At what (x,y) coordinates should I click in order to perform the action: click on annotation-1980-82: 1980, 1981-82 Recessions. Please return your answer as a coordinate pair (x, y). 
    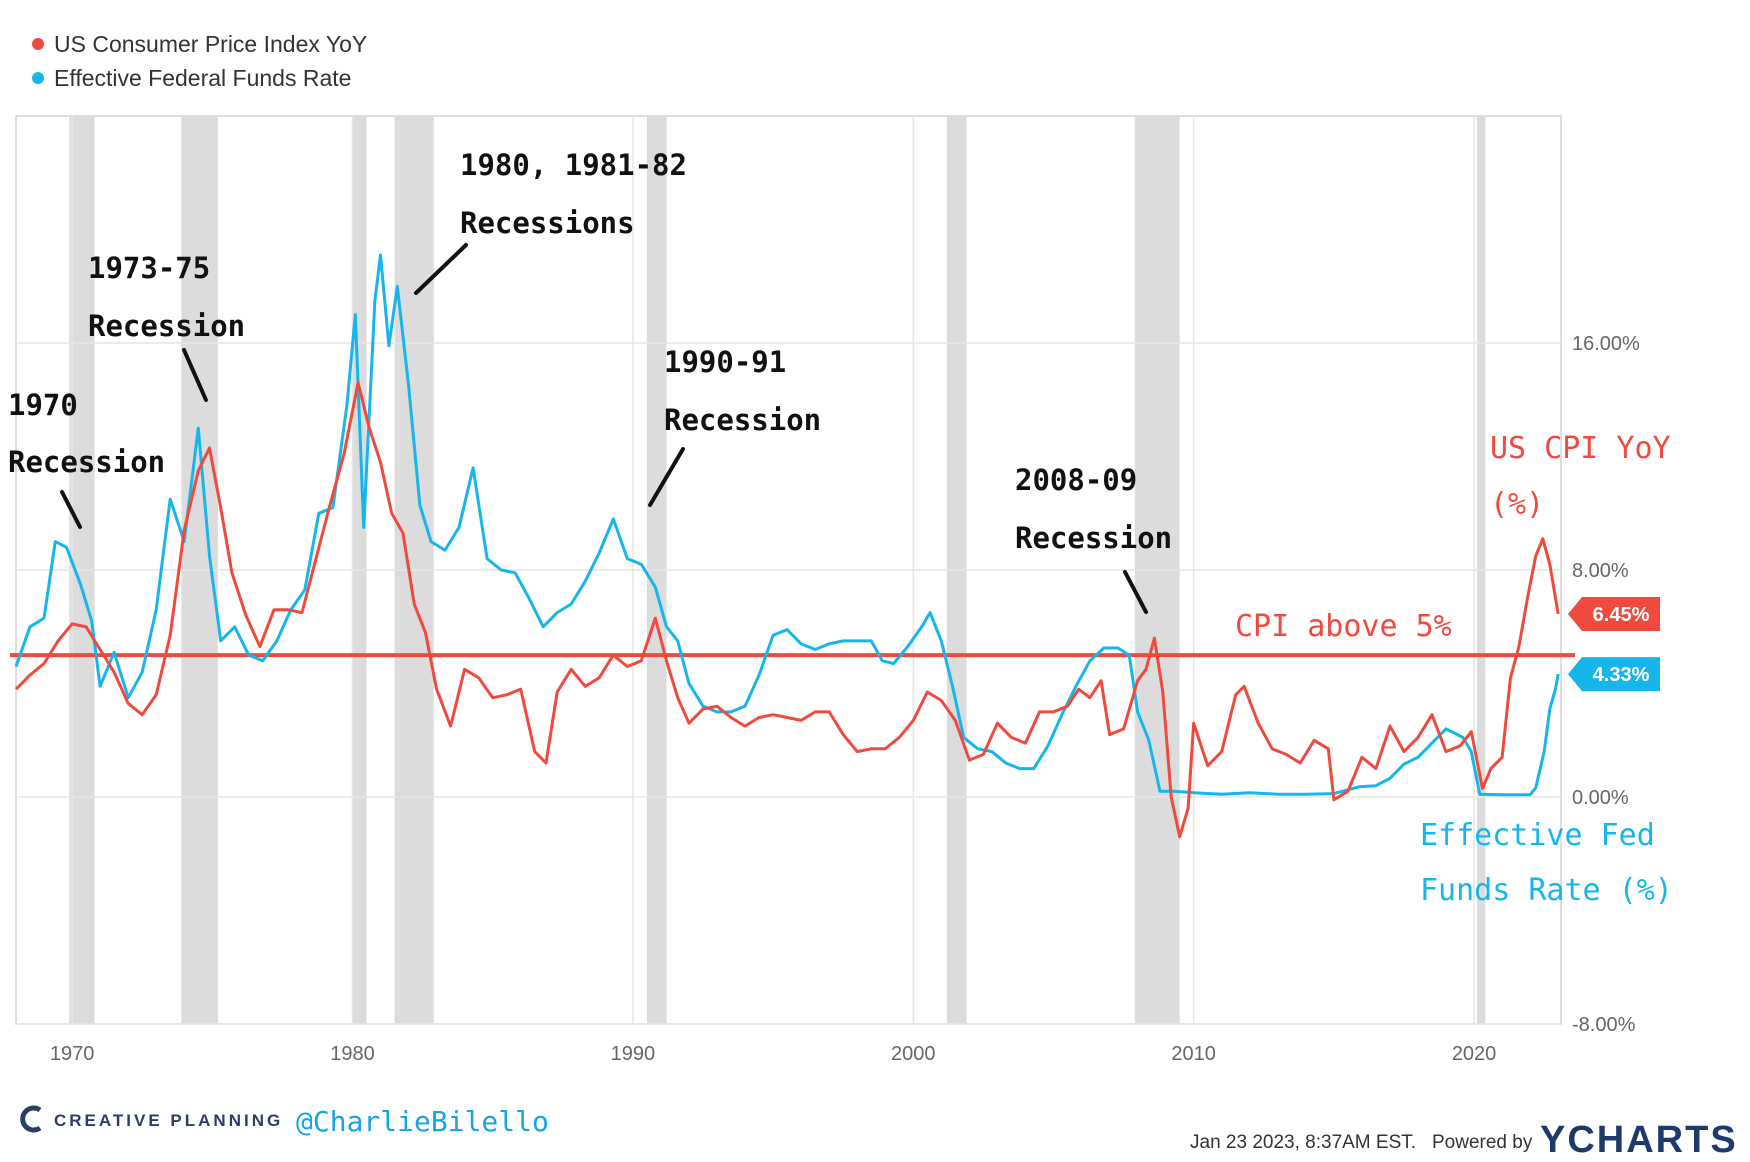
    Looking at the image, I should click on (550, 221).